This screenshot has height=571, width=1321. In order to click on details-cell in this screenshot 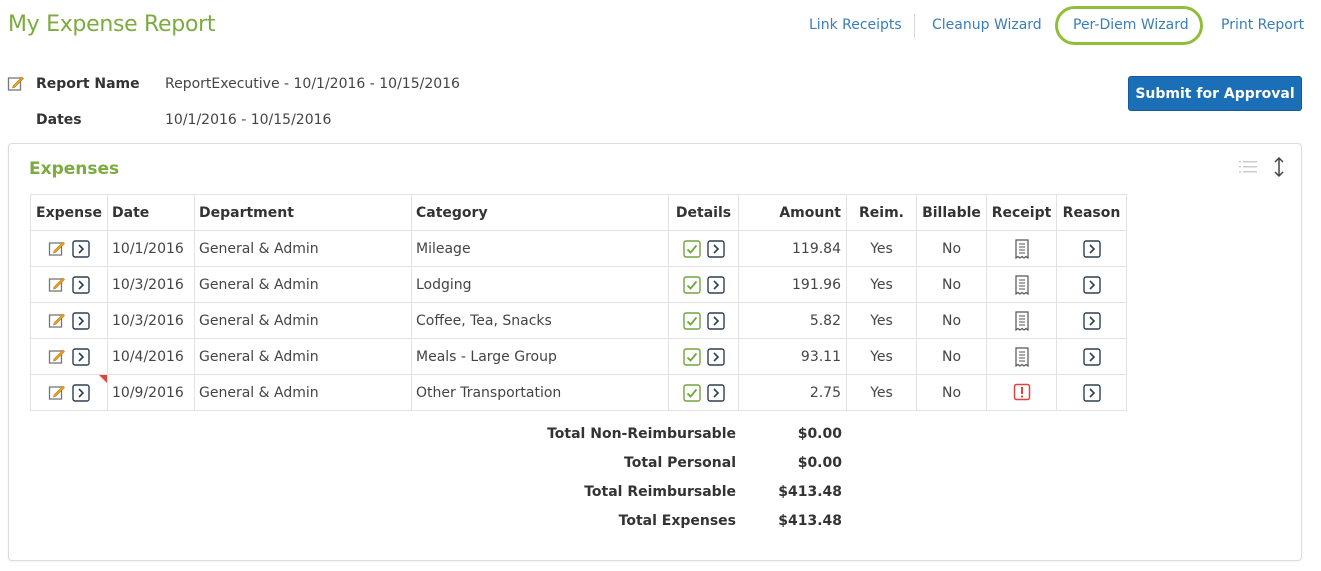, I will do `click(703, 248)`.